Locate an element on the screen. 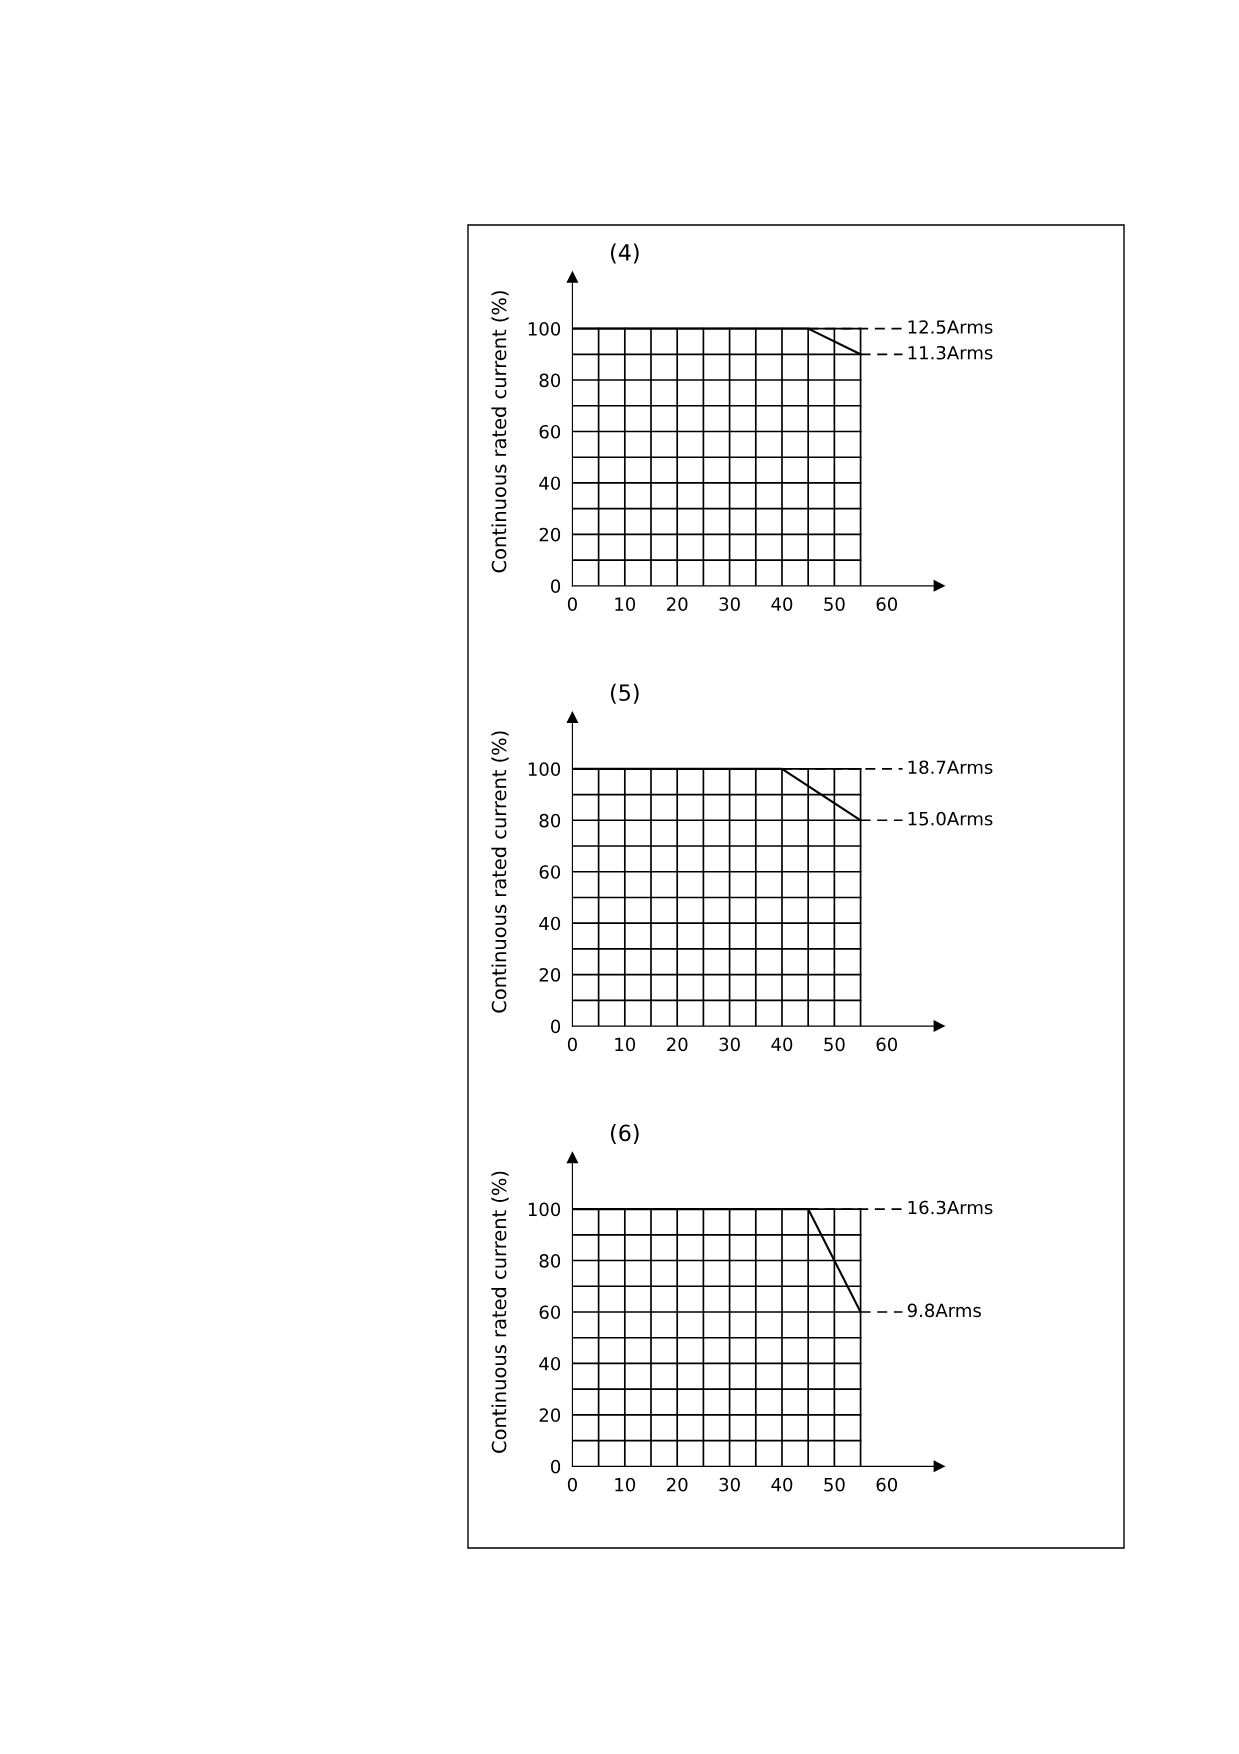  annotation: 12.5Arms is located at coordinates (950, 327).